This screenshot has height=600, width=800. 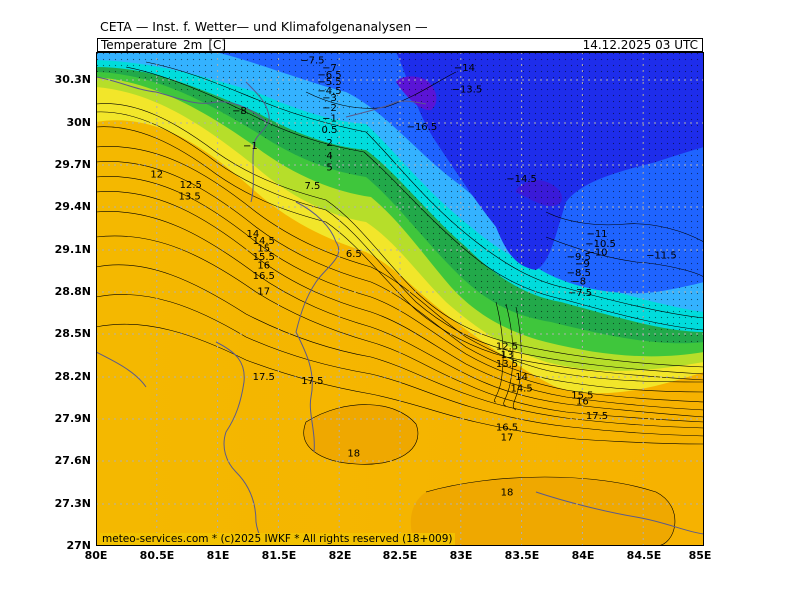 What do you see at coordinates (579, 273) in the screenshot?
I see `contour-value-label: −8.5` at bounding box center [579, 273].